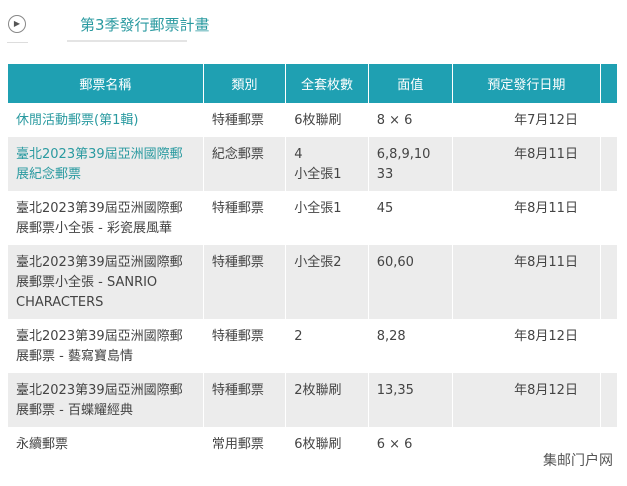 The height and width of the screenshot is (486, 627). I want to click on cell-count: 小全張2, so click(327, 282).